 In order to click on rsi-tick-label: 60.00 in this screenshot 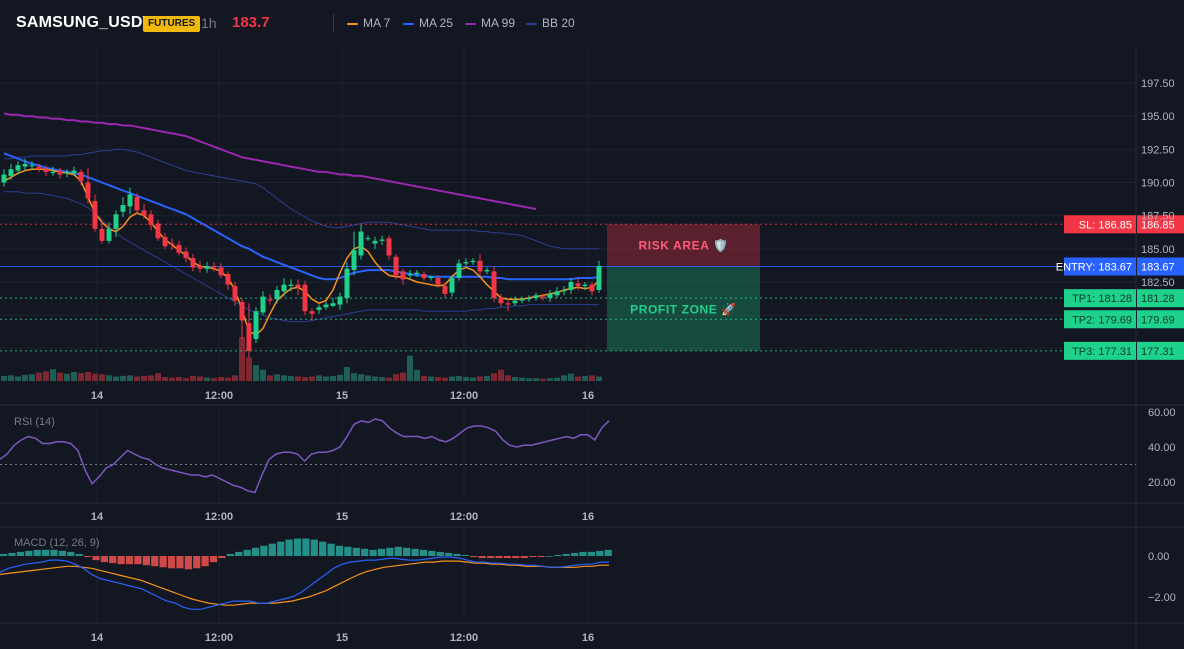, I will do `click(1162, 413)`.